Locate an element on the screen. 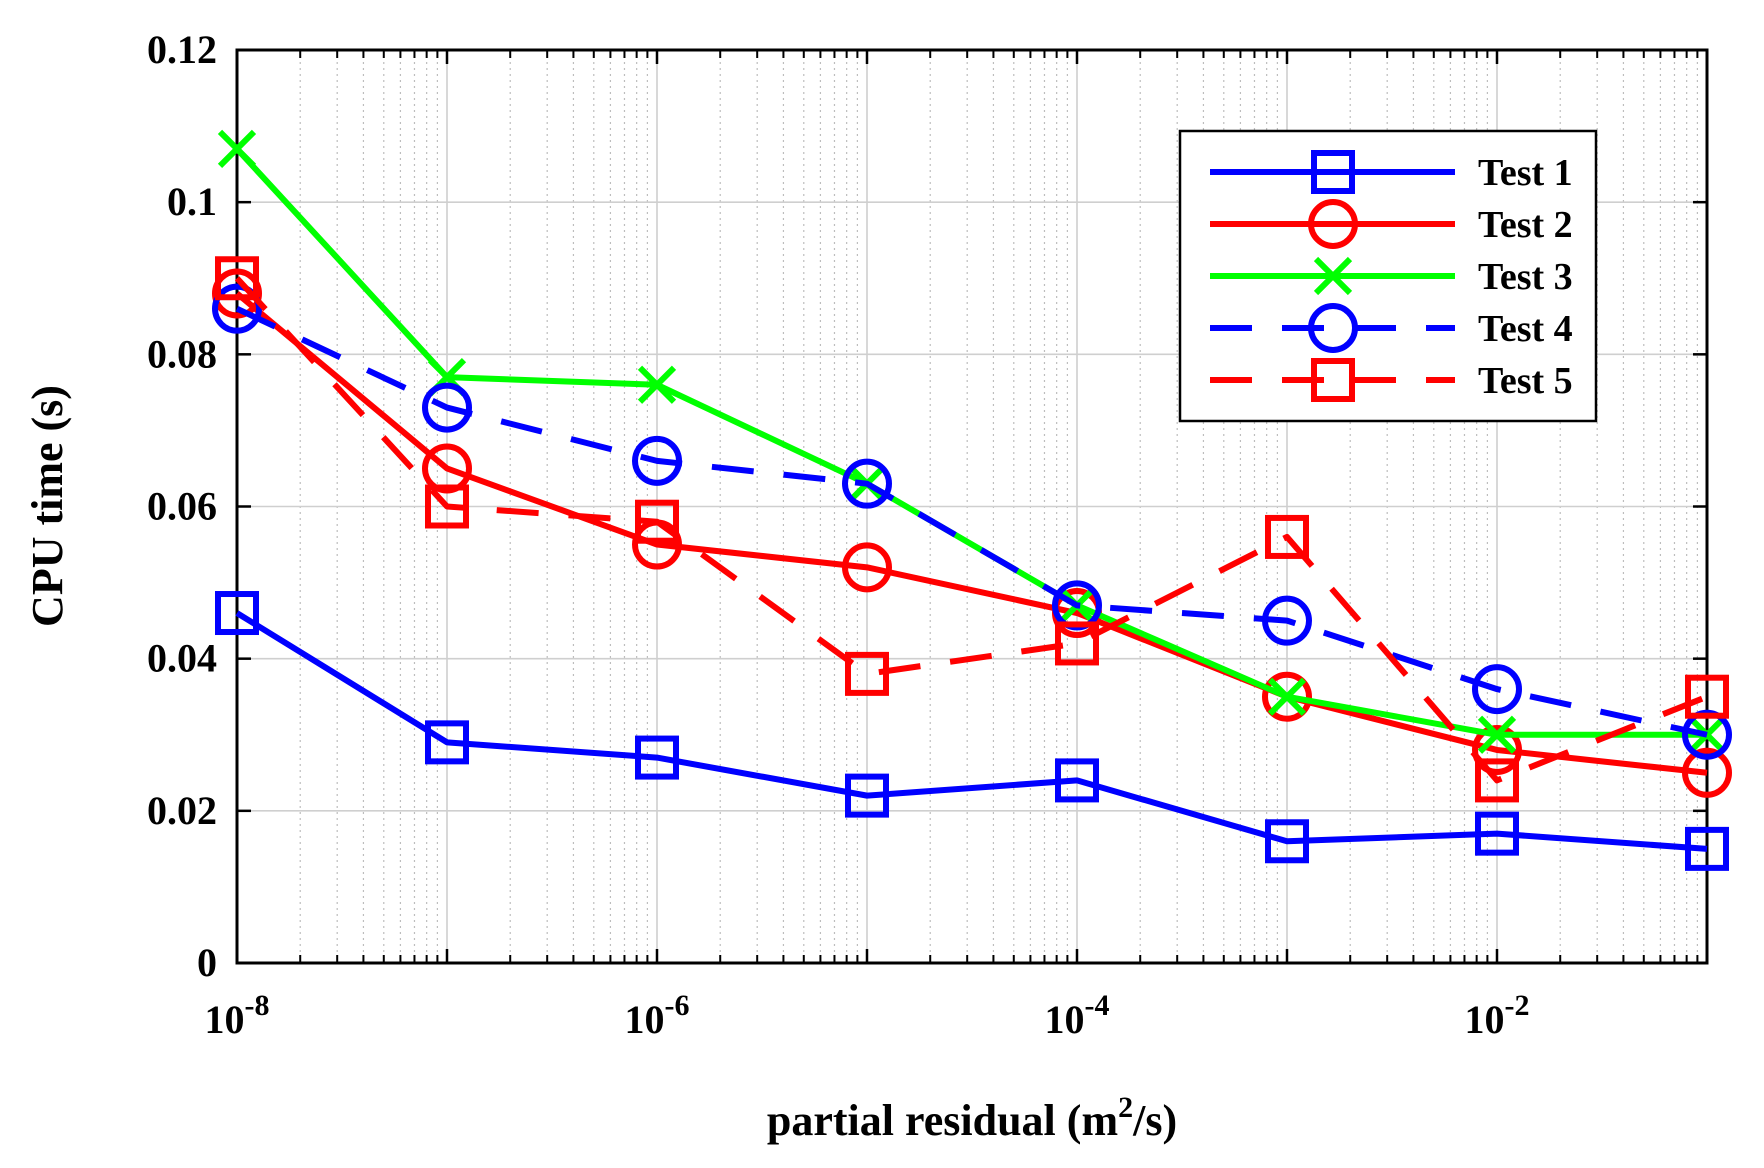 This screenshot has width=1764, height=1168. legend-entry: Test 5 is located at coordinates (1391, 380).